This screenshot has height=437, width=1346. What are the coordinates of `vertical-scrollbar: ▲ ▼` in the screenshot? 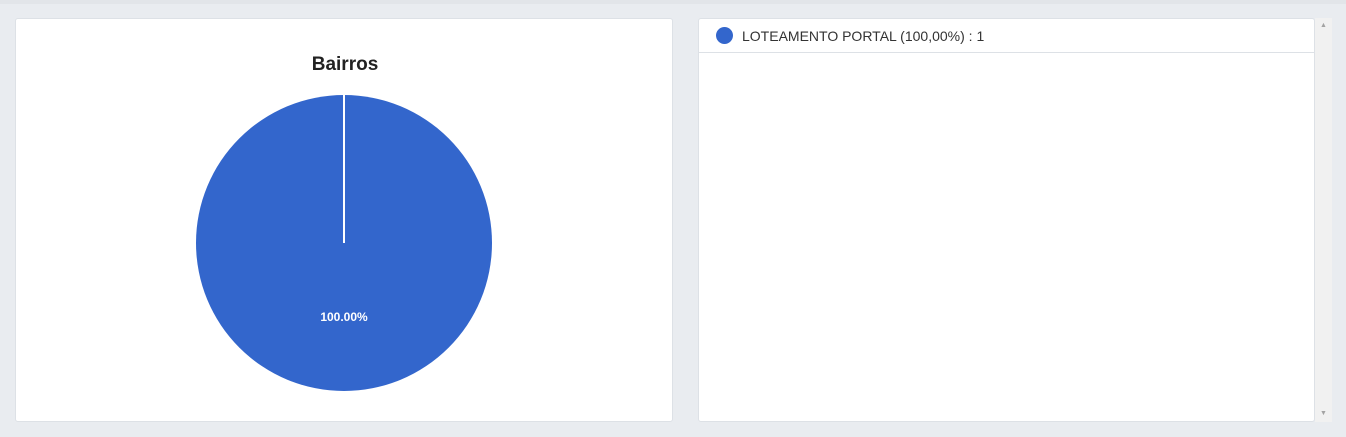 It's located at (1323, 220).